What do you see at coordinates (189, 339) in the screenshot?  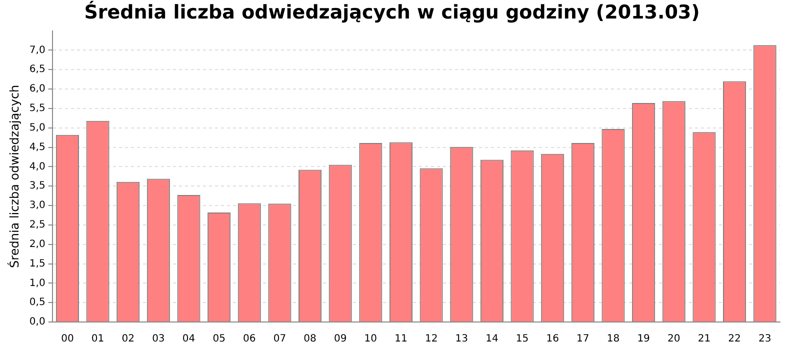 I see `x-tick-label: 04` at bounding box center [189, 339].